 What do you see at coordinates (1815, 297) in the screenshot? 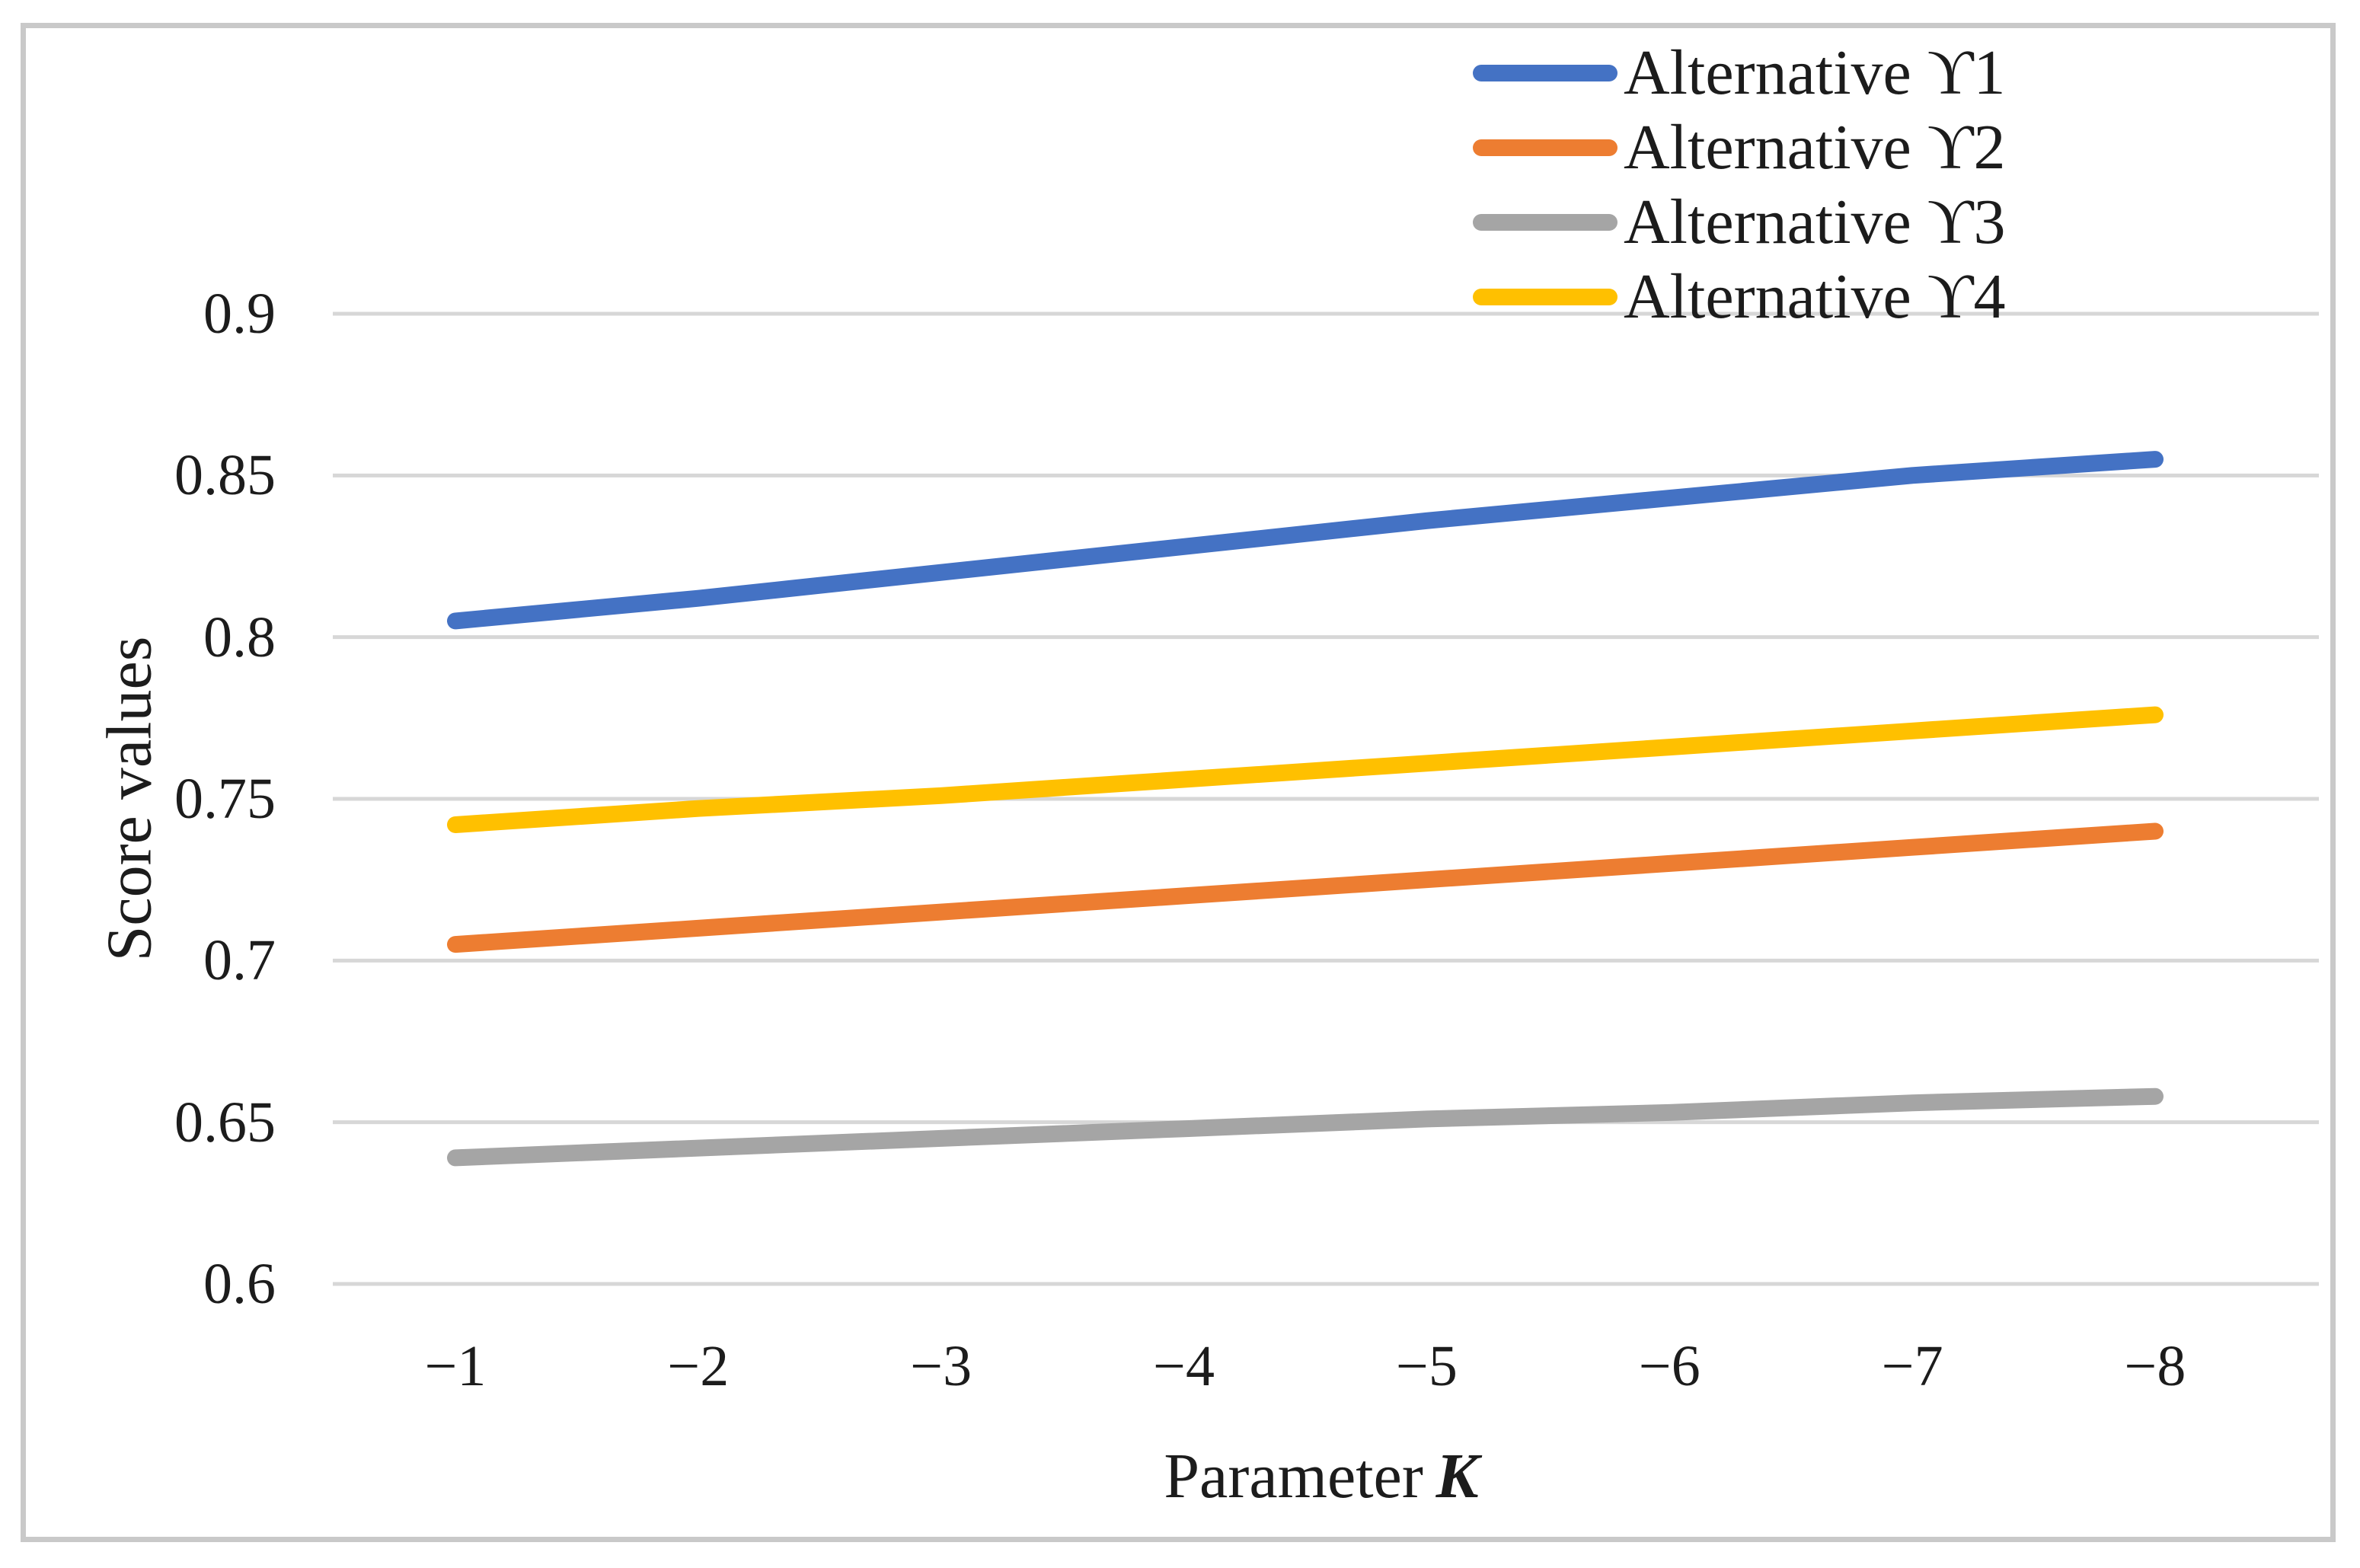
I see `legend-label: Alternative ϒ4` at bounding box center [1815, 297].